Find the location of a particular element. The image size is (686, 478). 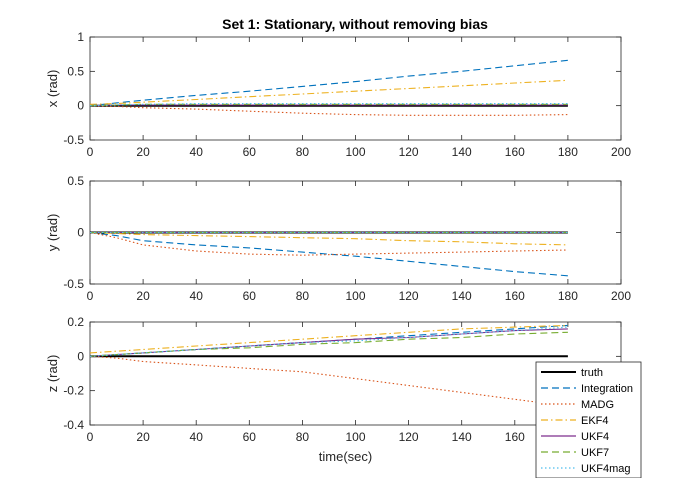

y-axis-label: x (rad) is located at coordinates (52, 89).